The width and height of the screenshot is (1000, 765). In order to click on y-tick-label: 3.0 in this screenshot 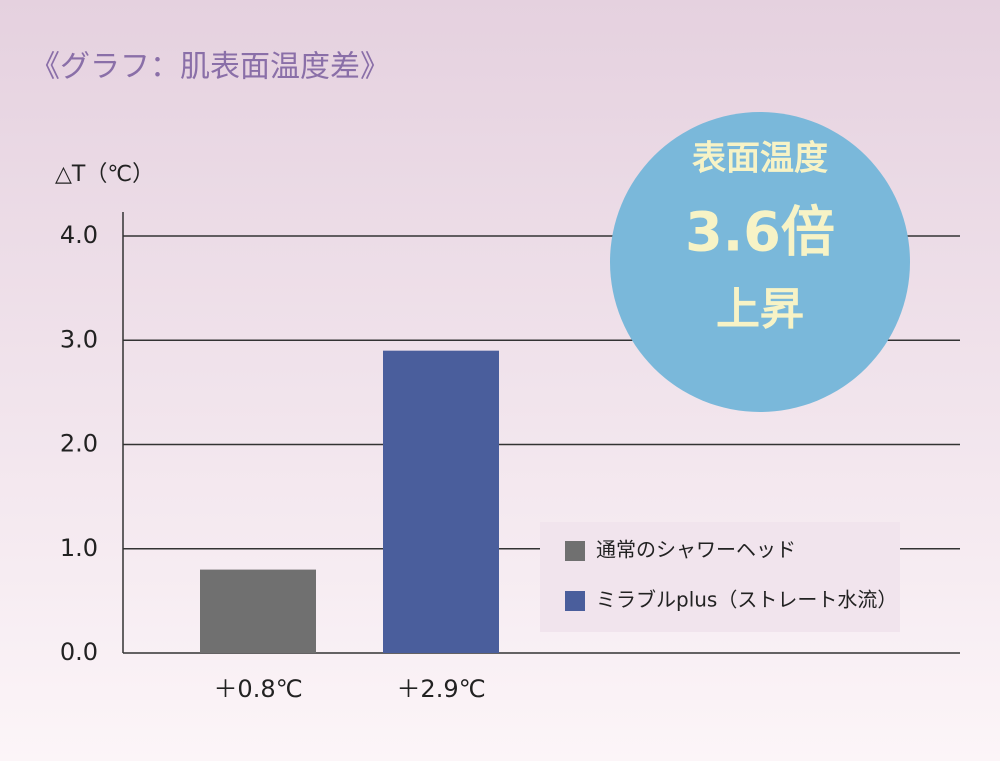, I will do `click(79, 339)`.